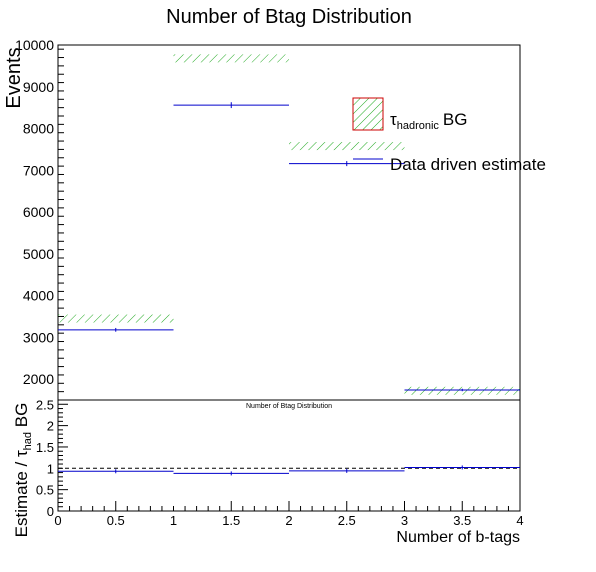 Image resolution: width=596 pixels, height=572 pixels. I want to click on ratio-x-ticks: 0 0.5 1 1.5 2 2.5 3 3.5 4, so click(288, 514).